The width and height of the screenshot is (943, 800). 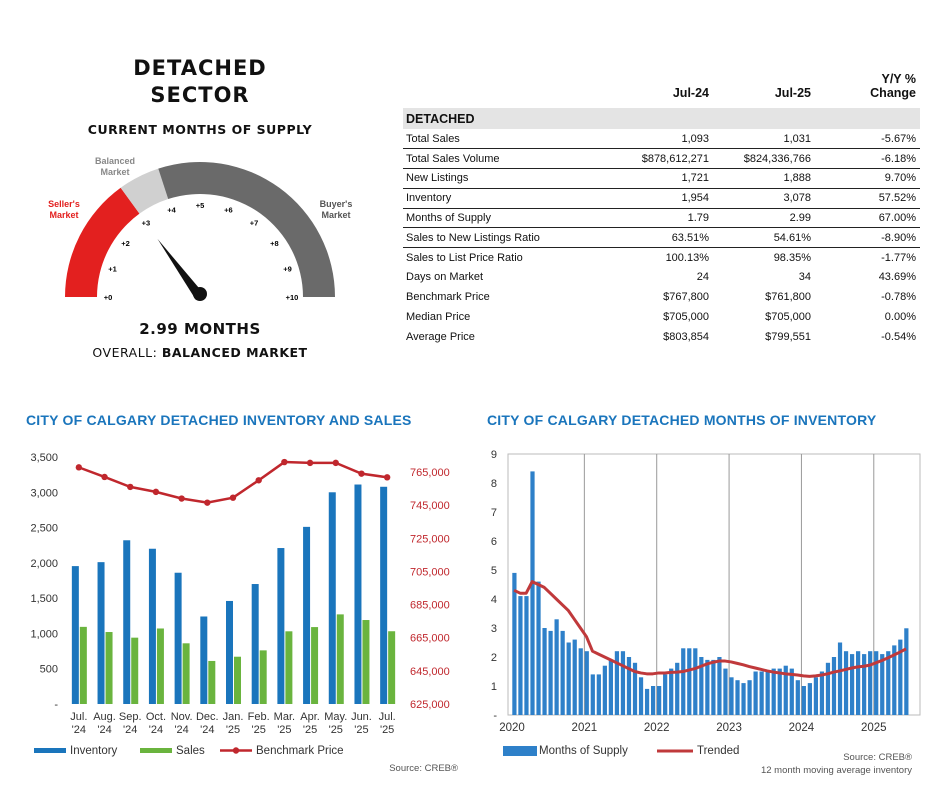 I want to click on y-tick-label: 3, so click(x=494, y=629).